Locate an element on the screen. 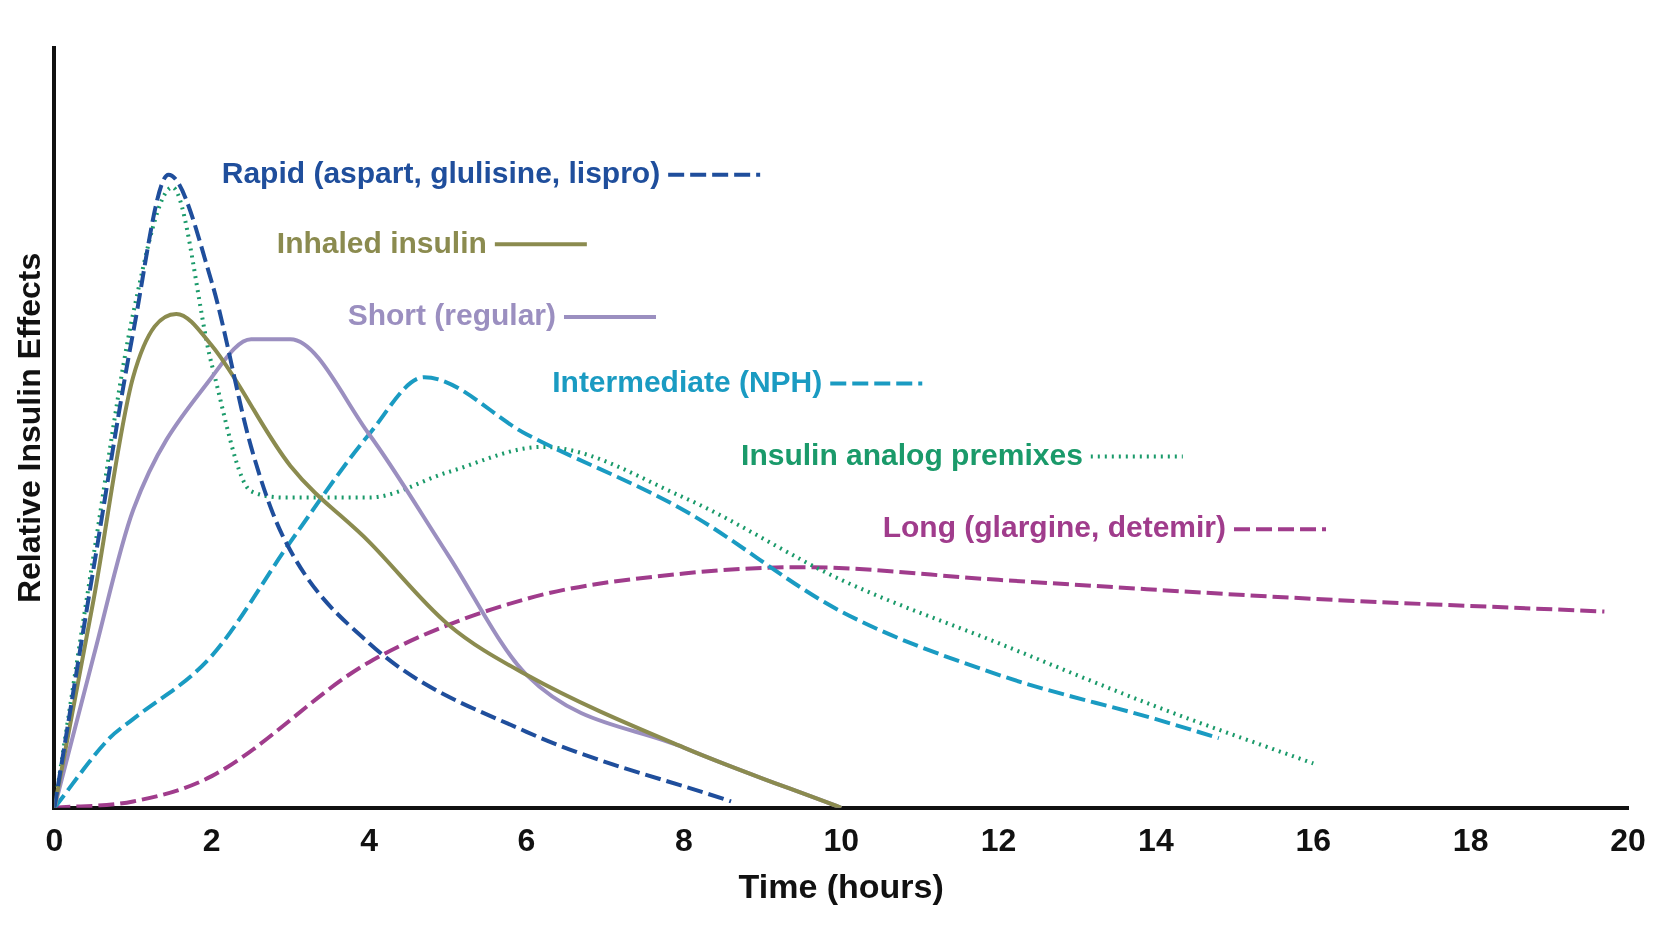 The width and height of the screenshot is (1669, 926). legend-label: Insulin analog premixes is located at coordinates (912, 454).